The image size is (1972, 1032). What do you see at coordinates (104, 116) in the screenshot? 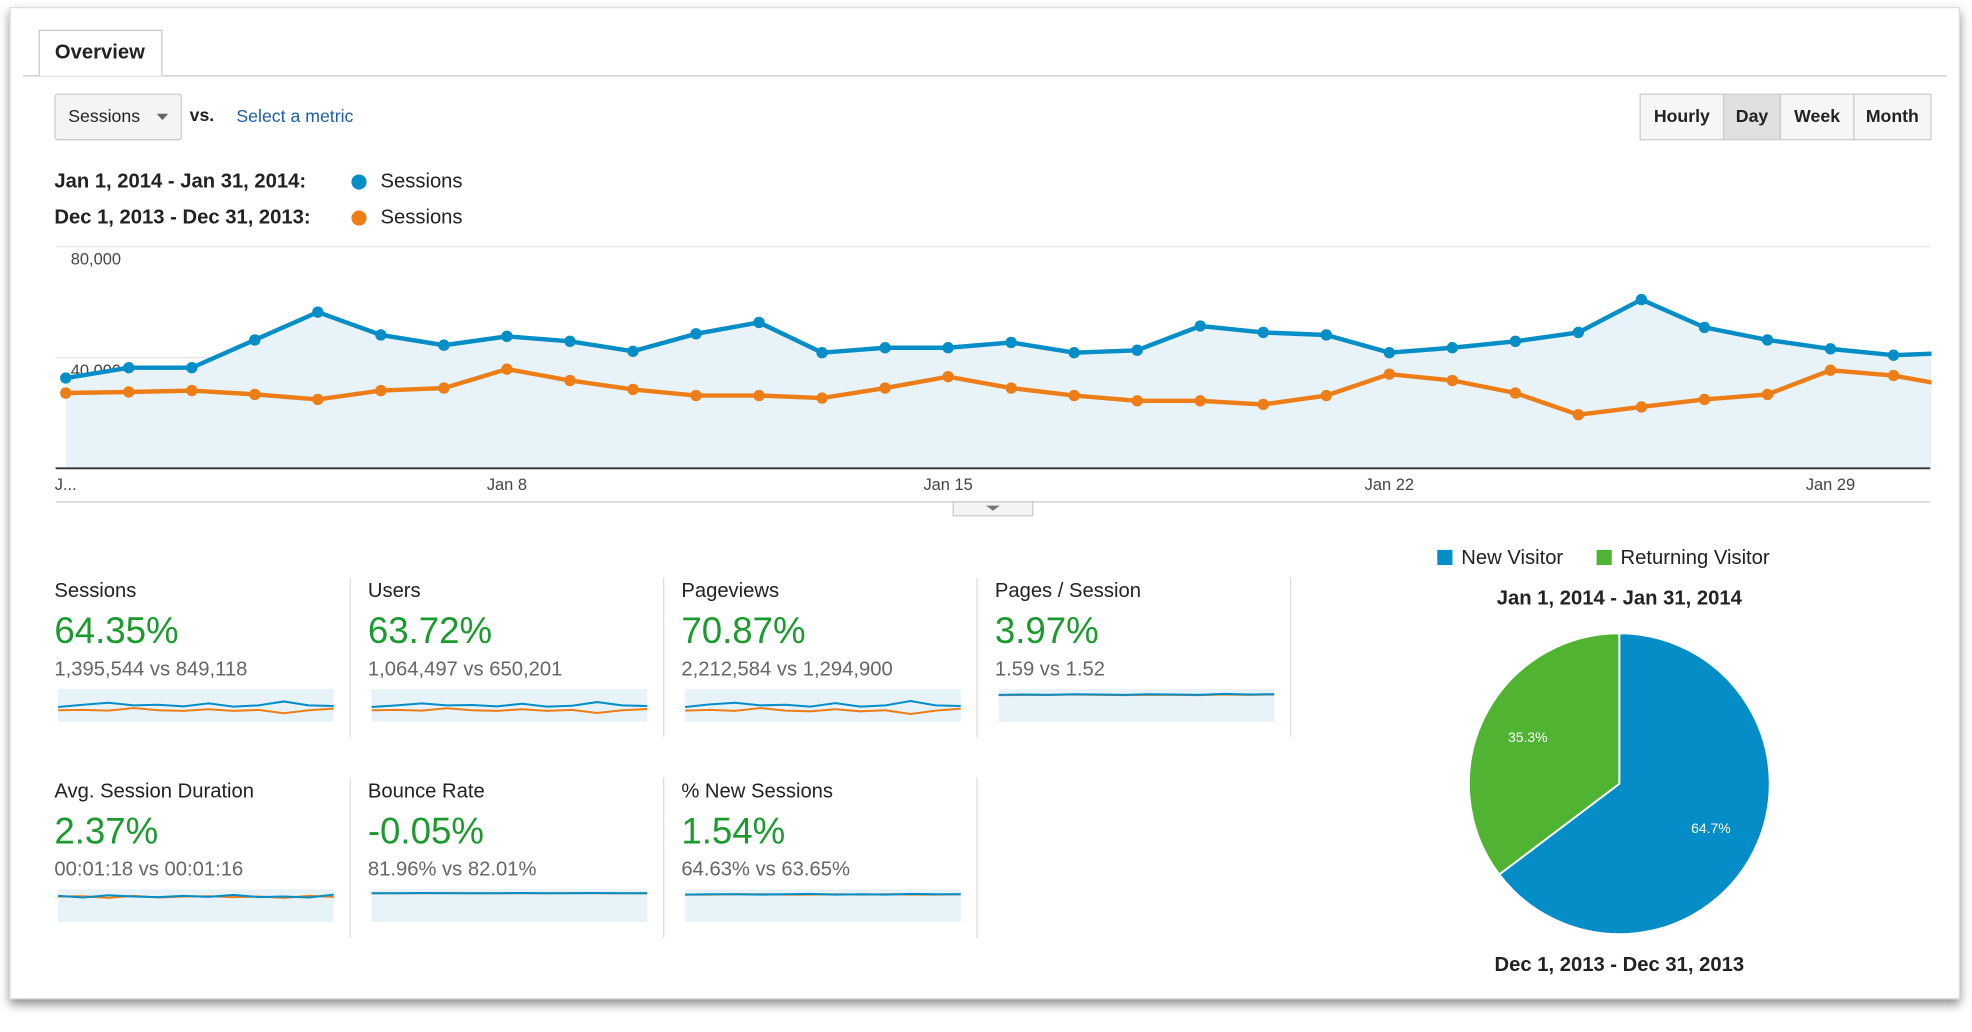
I see `metric-dropdown-label: Sessions` at bounding box center [104, 116].